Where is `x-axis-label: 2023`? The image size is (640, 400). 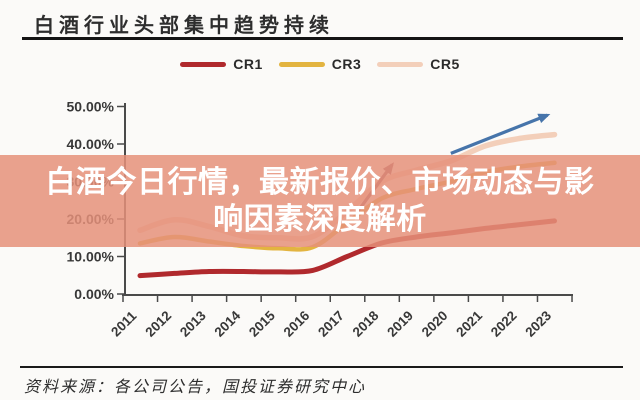 x-axis-label: 2023 is located at coordinates (538, 324).